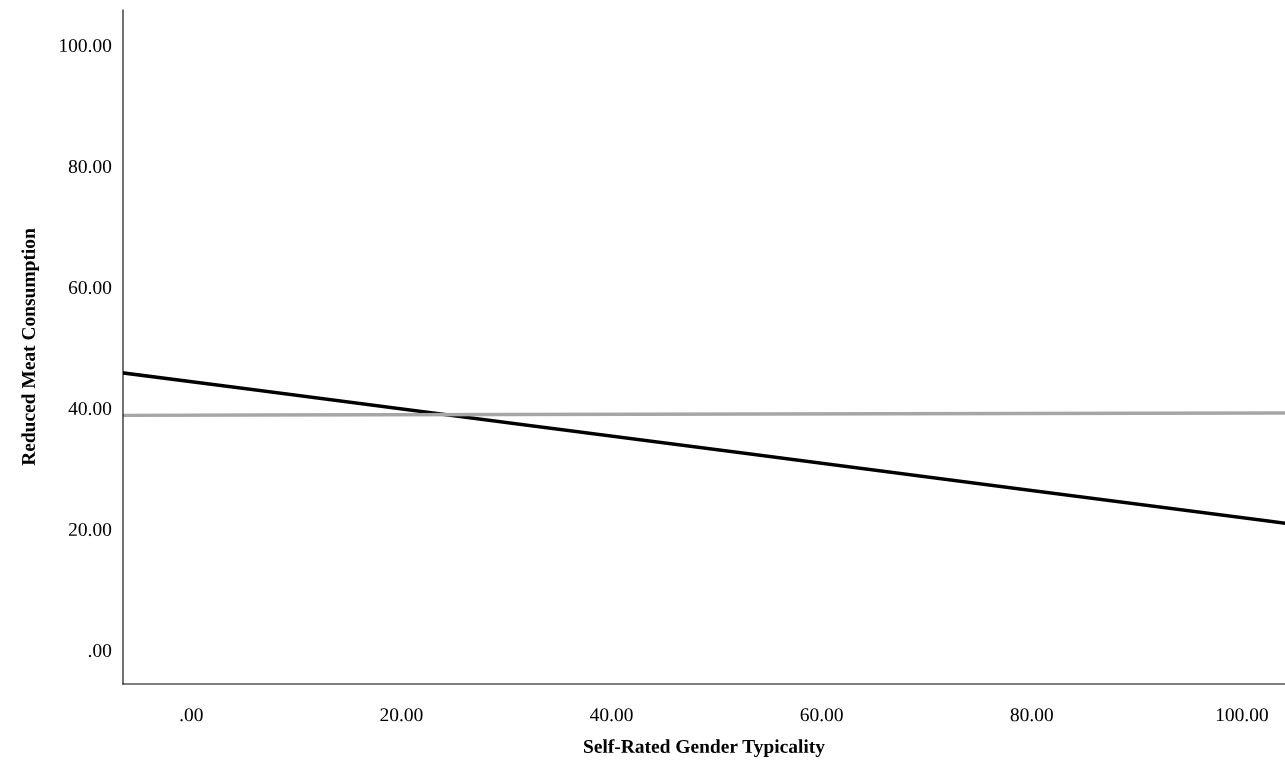  What do you see at coordinates (30, 347) in the screenshot?
I see `y-axis-title: Reduced Meat Consumption` at bounding box center [30, 347].